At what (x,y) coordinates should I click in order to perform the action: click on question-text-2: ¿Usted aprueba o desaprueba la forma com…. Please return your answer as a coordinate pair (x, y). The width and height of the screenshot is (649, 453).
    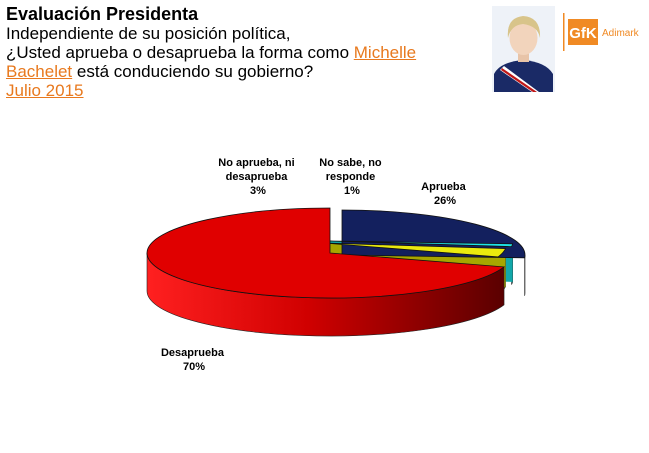
    Looking at the image, I should click on (180, 52).